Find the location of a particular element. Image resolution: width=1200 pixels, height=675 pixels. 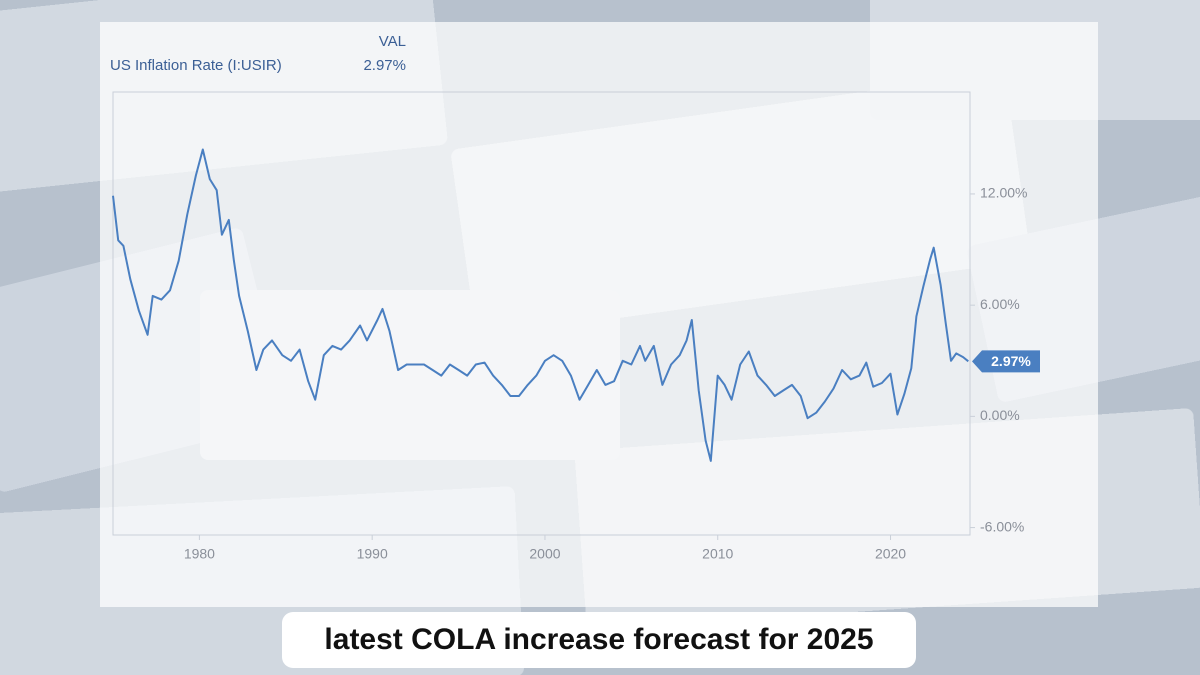

legend-header: VAL is located at coordinates (392, 41).